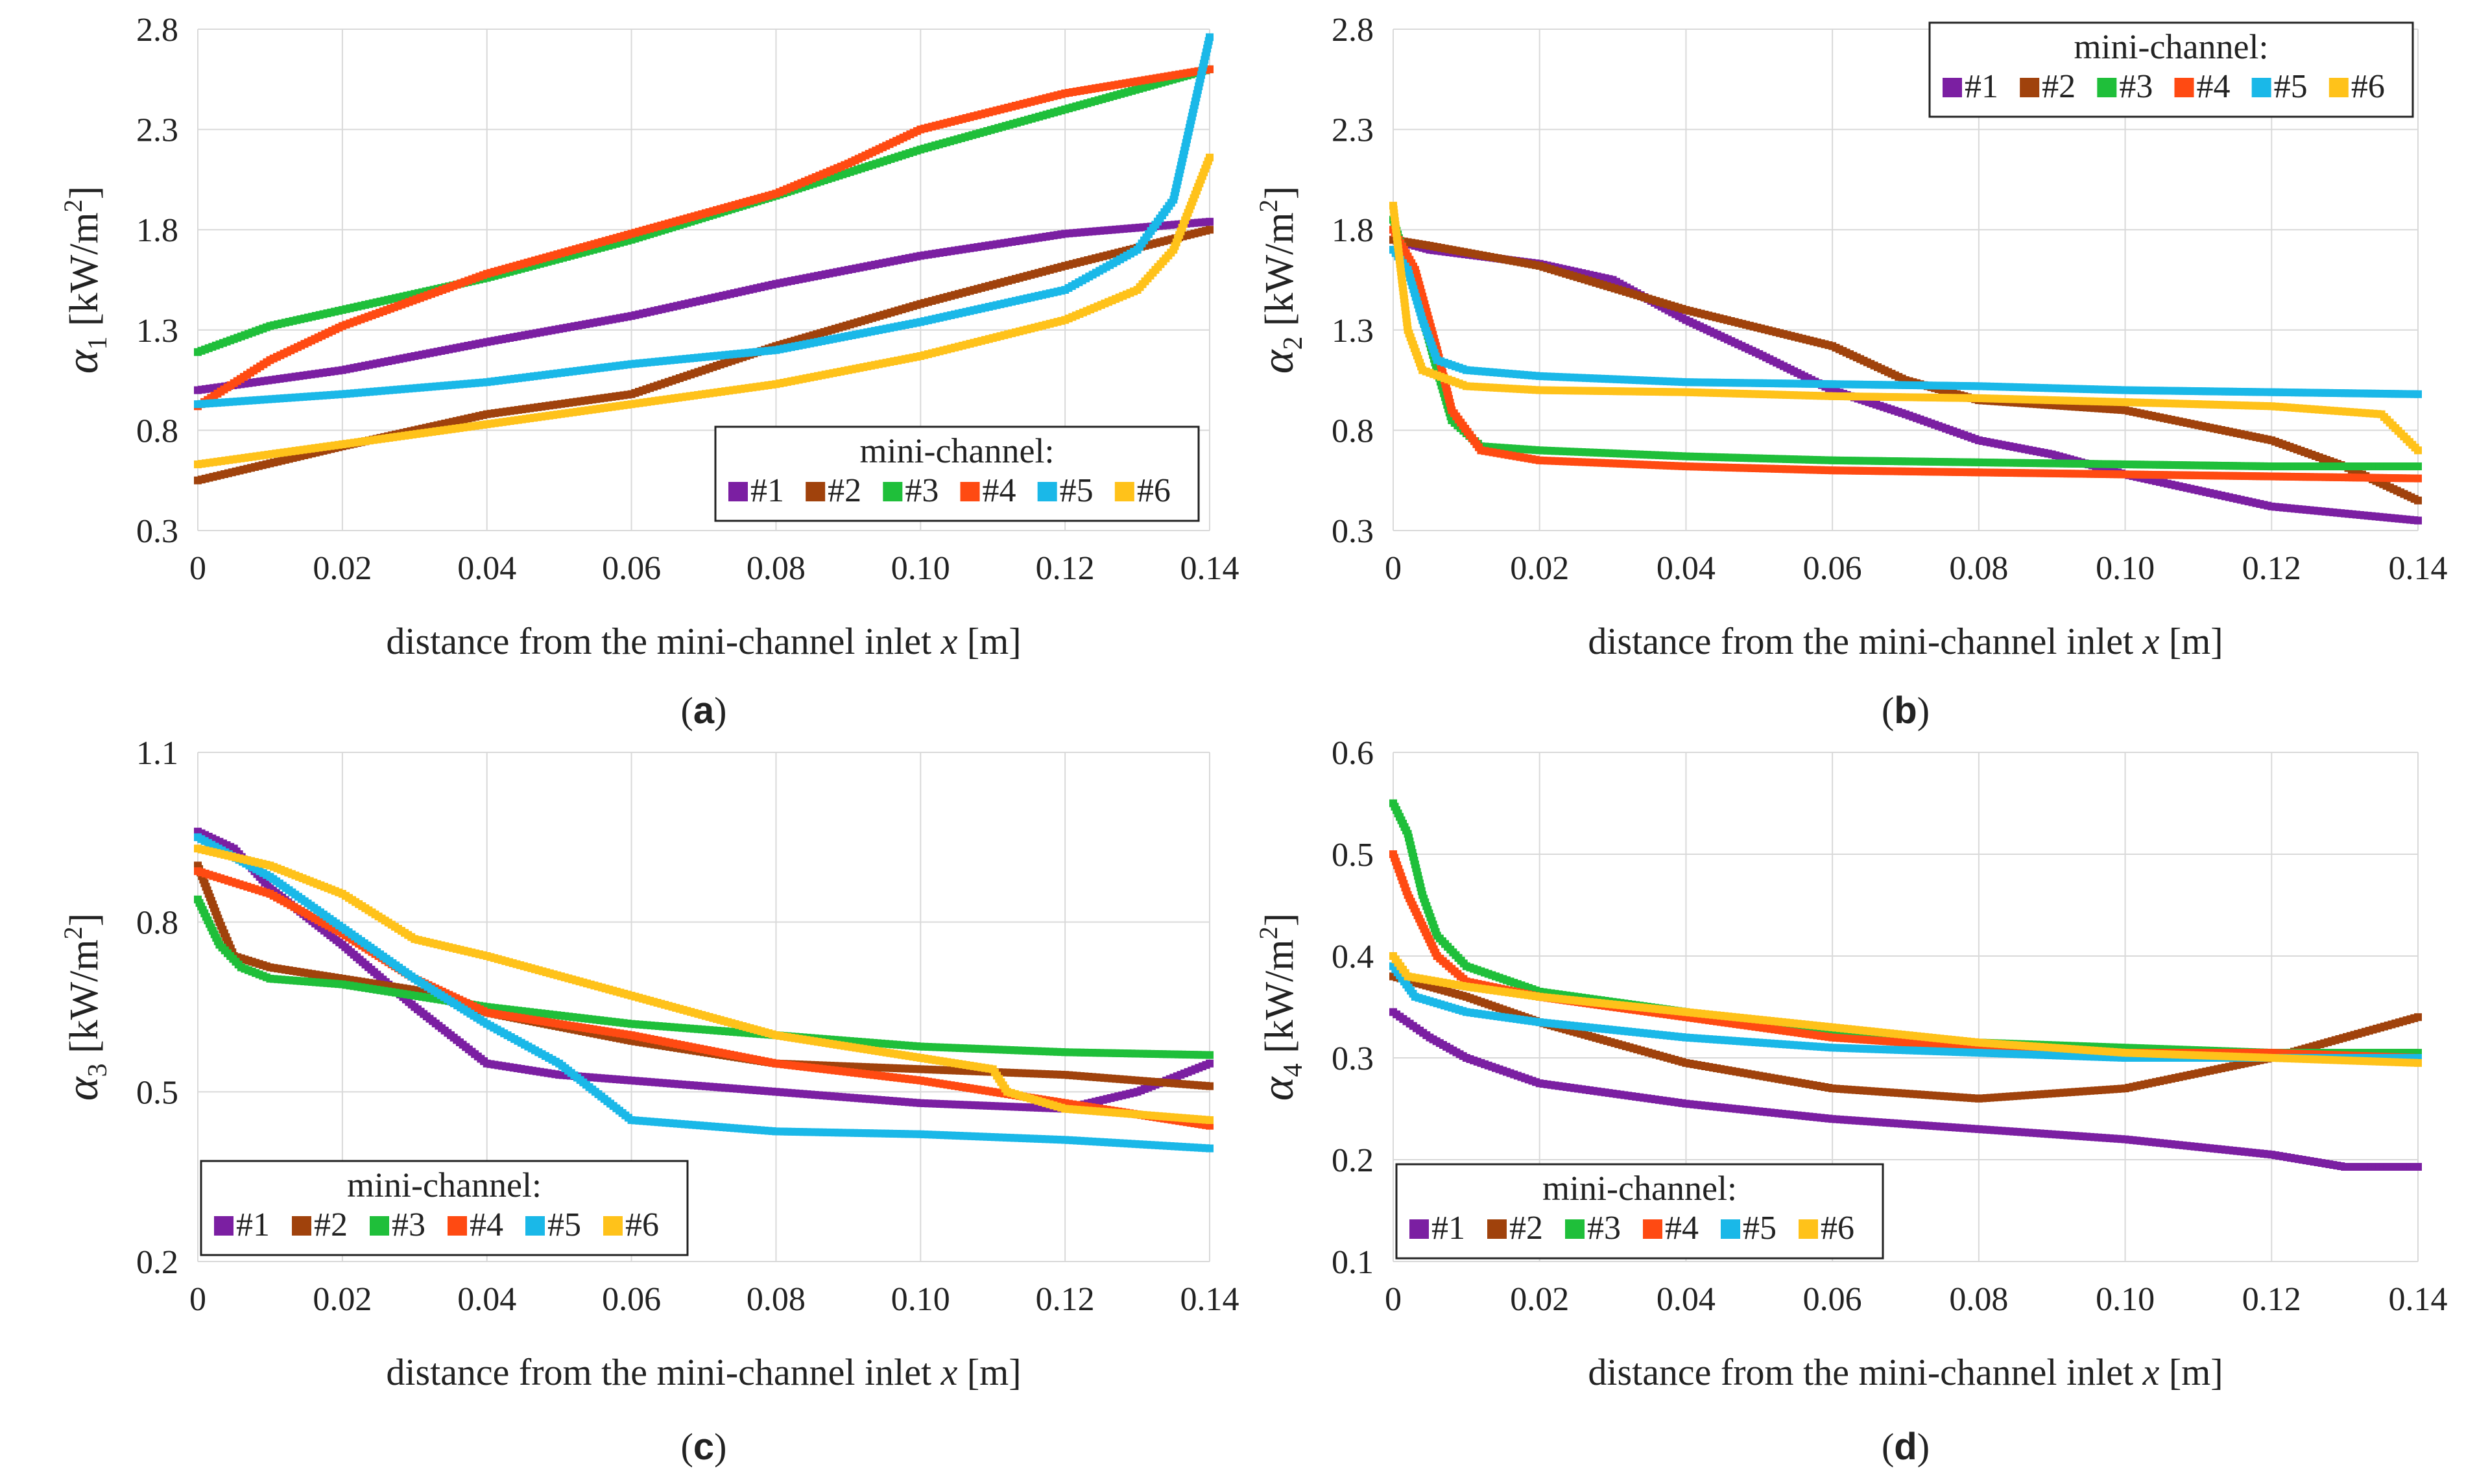 This screenshot has width=2477, height=1484. Describe the element at coordinates (157, 331) in the screenshot. I see `y-tick-label: 1.3` at that location.